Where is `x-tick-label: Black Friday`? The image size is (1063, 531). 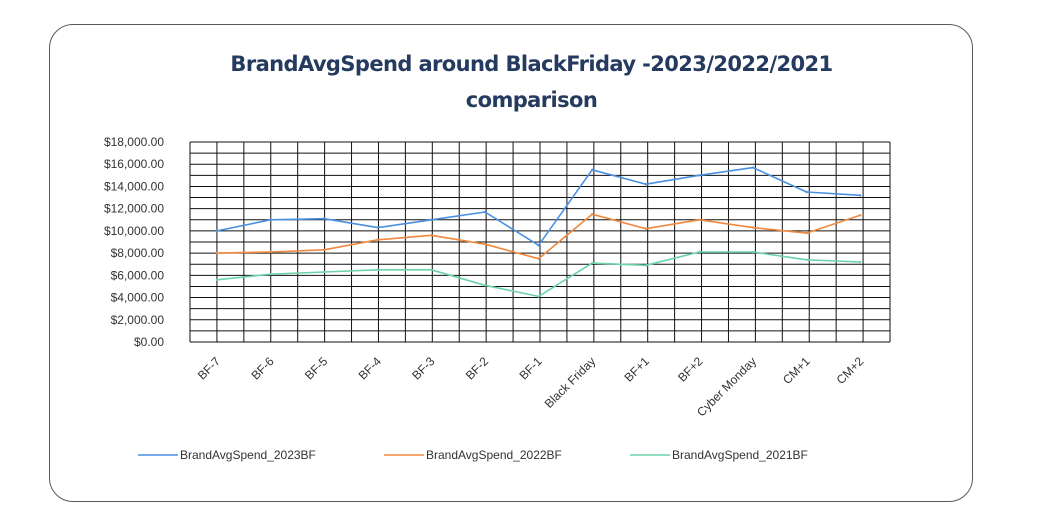
x-tick-label: Black Friday is located at coordinates (570, 382).